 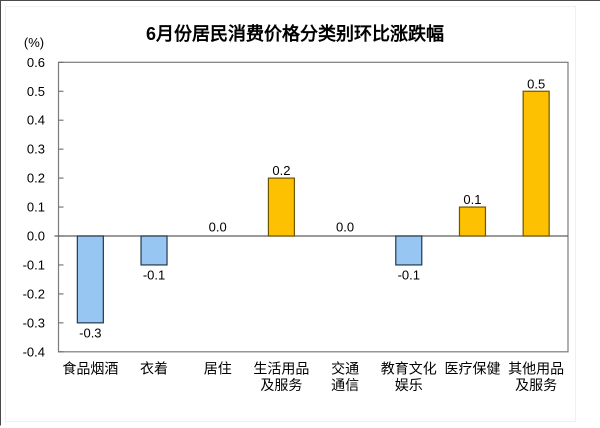 I want to click on y-axis-unit-label: (%), so click(x=34, y=42).